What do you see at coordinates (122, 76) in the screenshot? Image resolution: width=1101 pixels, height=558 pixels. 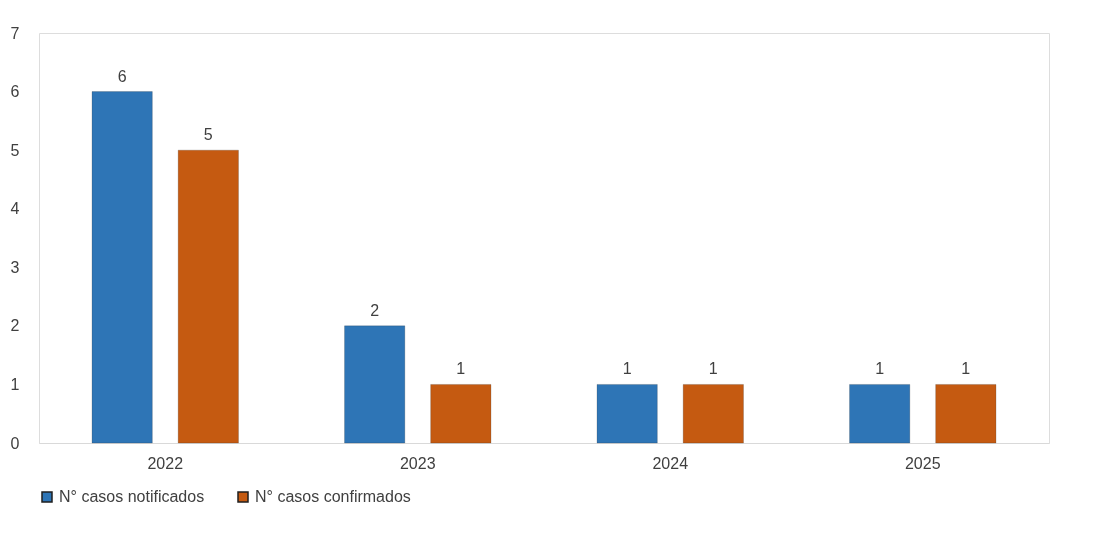 I see `data-label: 6` at bounding box center [122, 76].